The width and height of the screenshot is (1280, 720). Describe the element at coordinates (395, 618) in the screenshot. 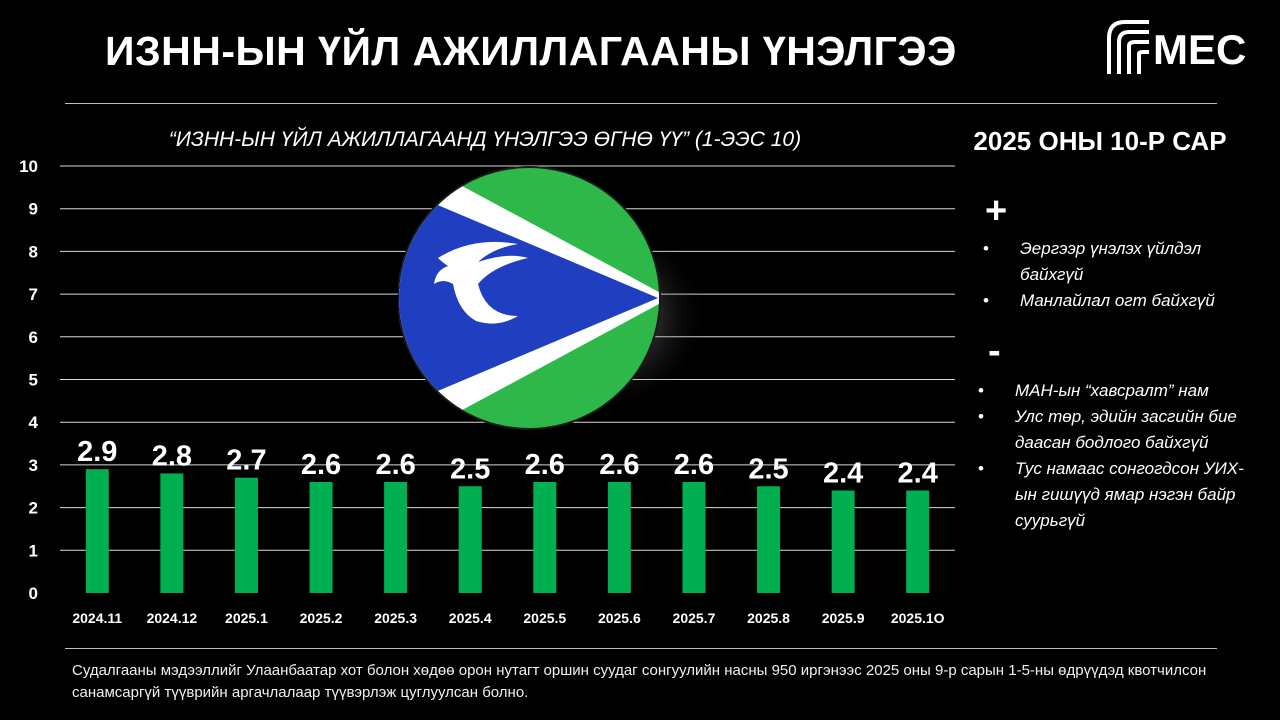

I see `x-tick-label: 2025.3` at that location.